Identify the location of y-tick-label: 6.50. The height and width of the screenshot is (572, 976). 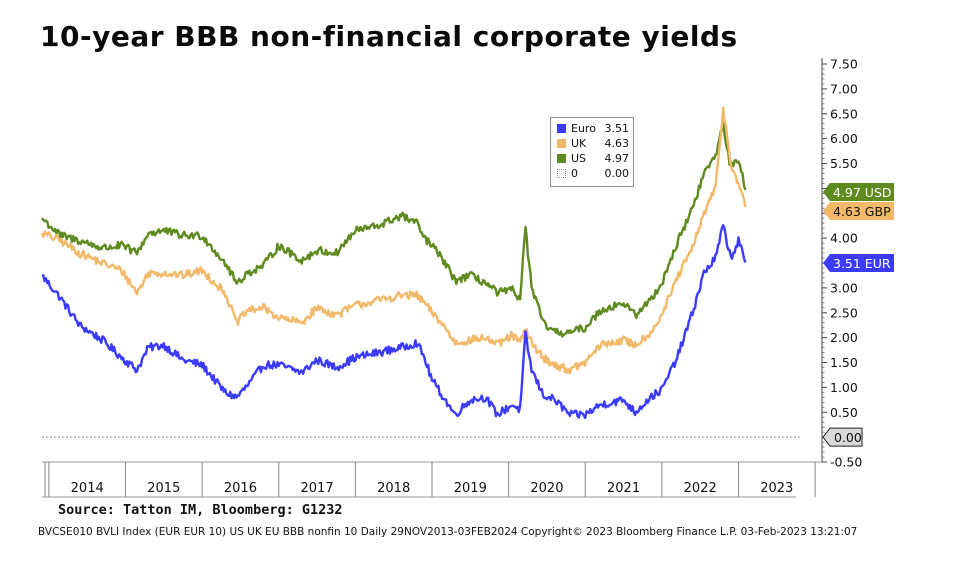
(844, 113).